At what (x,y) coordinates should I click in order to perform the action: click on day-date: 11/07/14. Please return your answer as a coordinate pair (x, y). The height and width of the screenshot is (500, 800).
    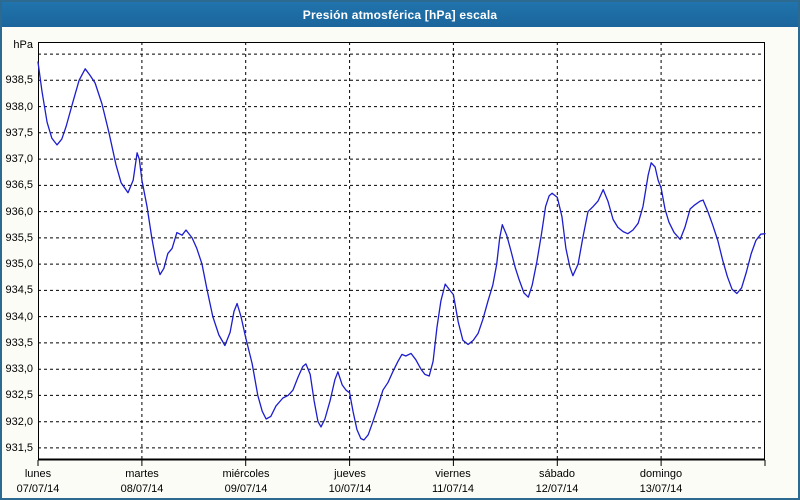
    Looking at the image, I should click on (452, 489).